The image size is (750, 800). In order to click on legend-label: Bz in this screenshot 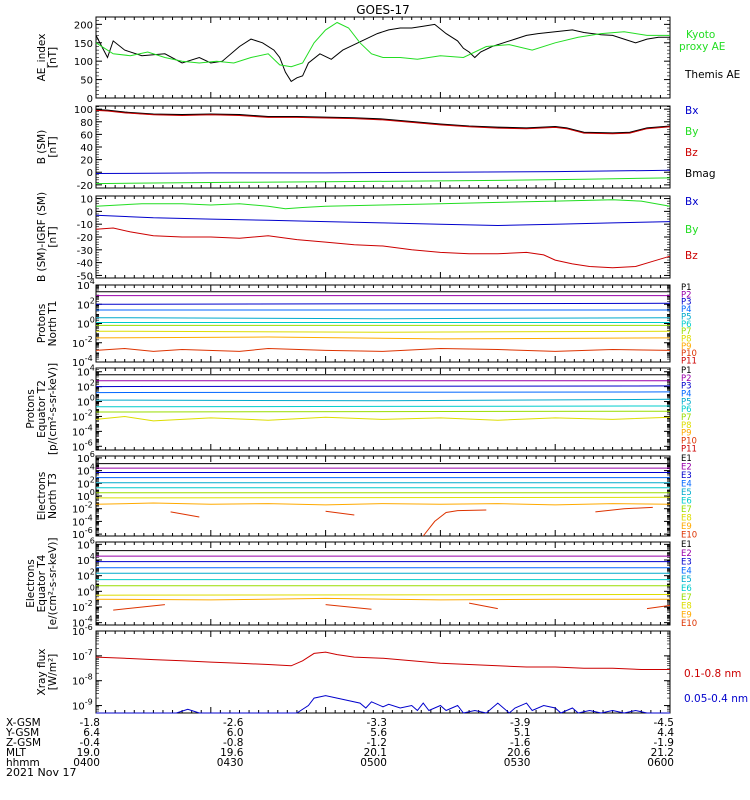, I will do `click(691, 256)`.